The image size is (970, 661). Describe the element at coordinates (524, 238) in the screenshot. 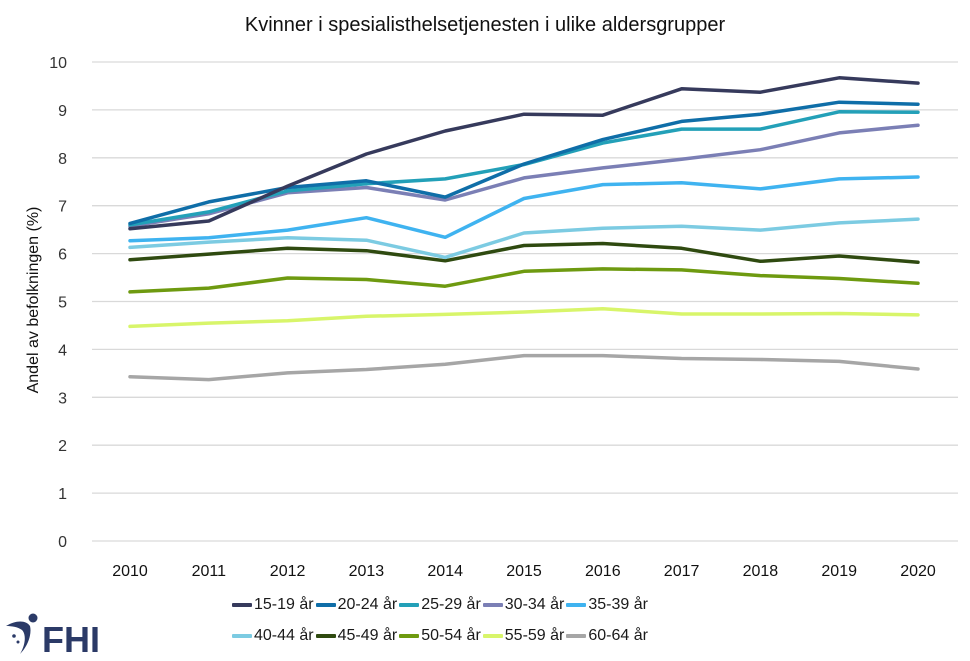

I see `series-line-40-44-år` at that location.